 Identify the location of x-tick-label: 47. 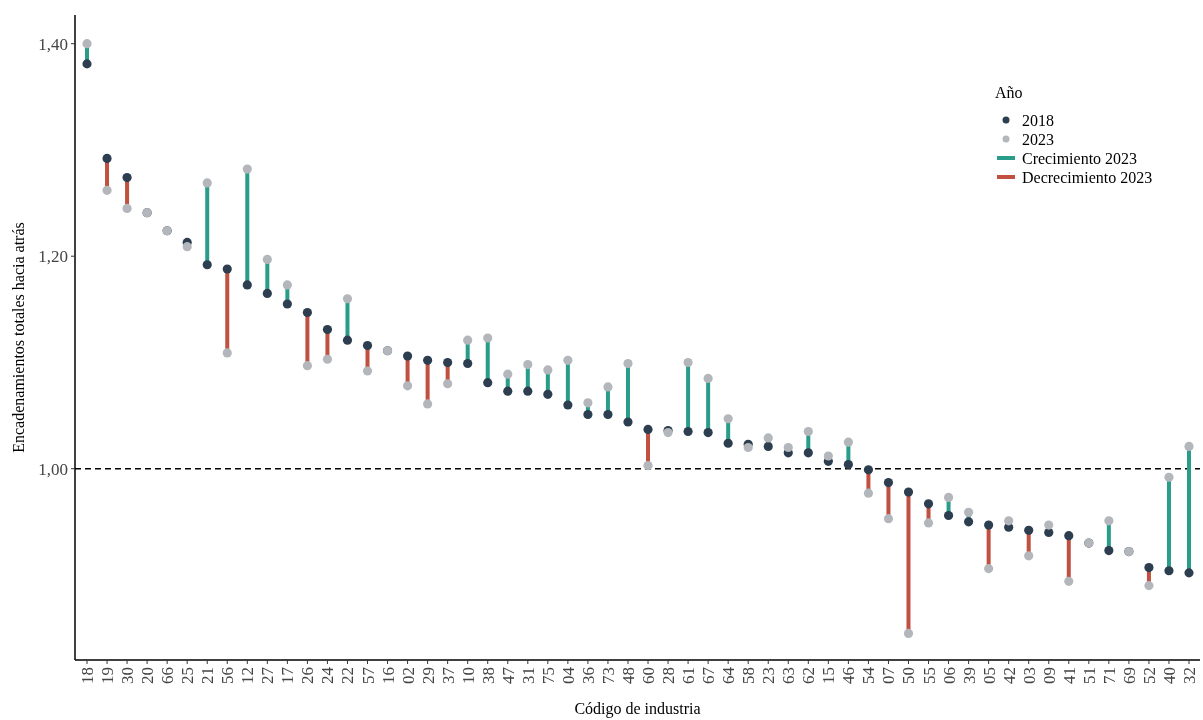
(508, 675).